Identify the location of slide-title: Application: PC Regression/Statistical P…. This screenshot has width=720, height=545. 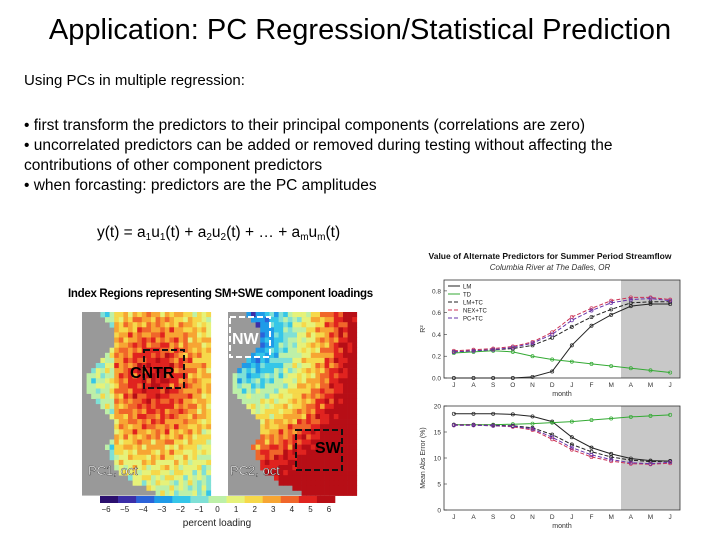
(360, 30).